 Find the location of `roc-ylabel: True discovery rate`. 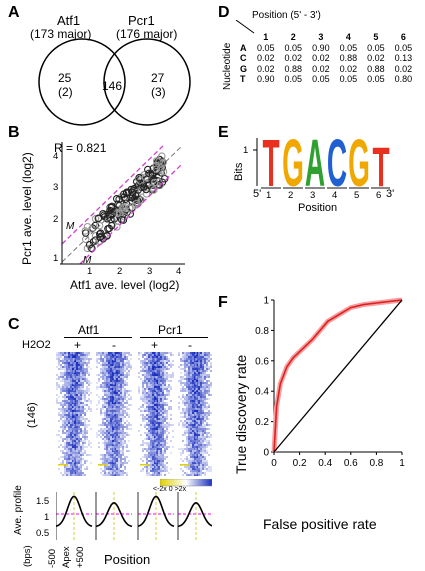

roc-ylabel: True discovery rate is located at coordinates (241, 414).